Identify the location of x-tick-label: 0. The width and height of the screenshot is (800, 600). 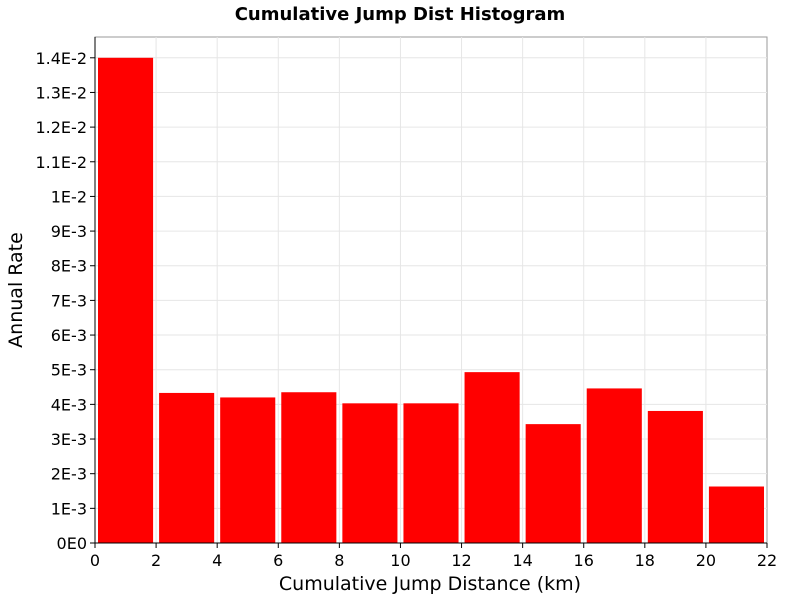
(95, 560).